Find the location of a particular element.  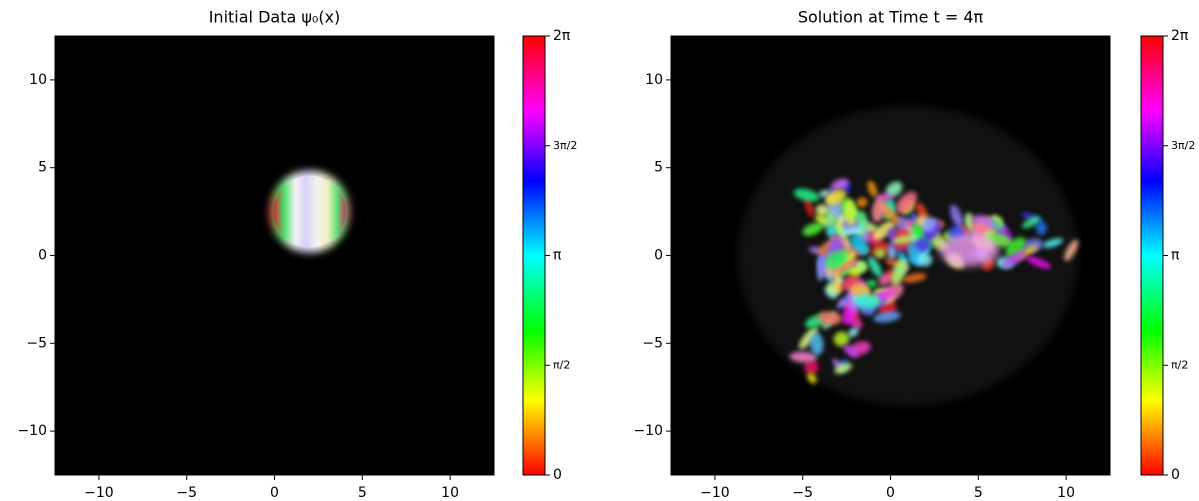

field-highlight is located at coordinates (969, 250).